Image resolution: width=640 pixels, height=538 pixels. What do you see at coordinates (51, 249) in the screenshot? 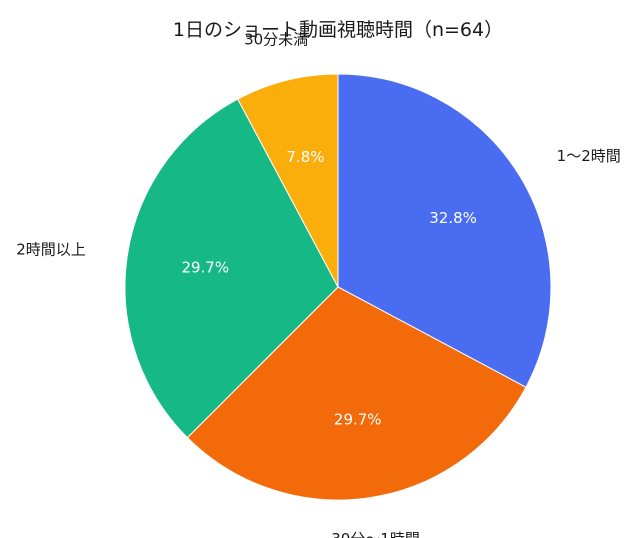
I see `category-label-2: 2時間以上` at bounding box center [51, 249].